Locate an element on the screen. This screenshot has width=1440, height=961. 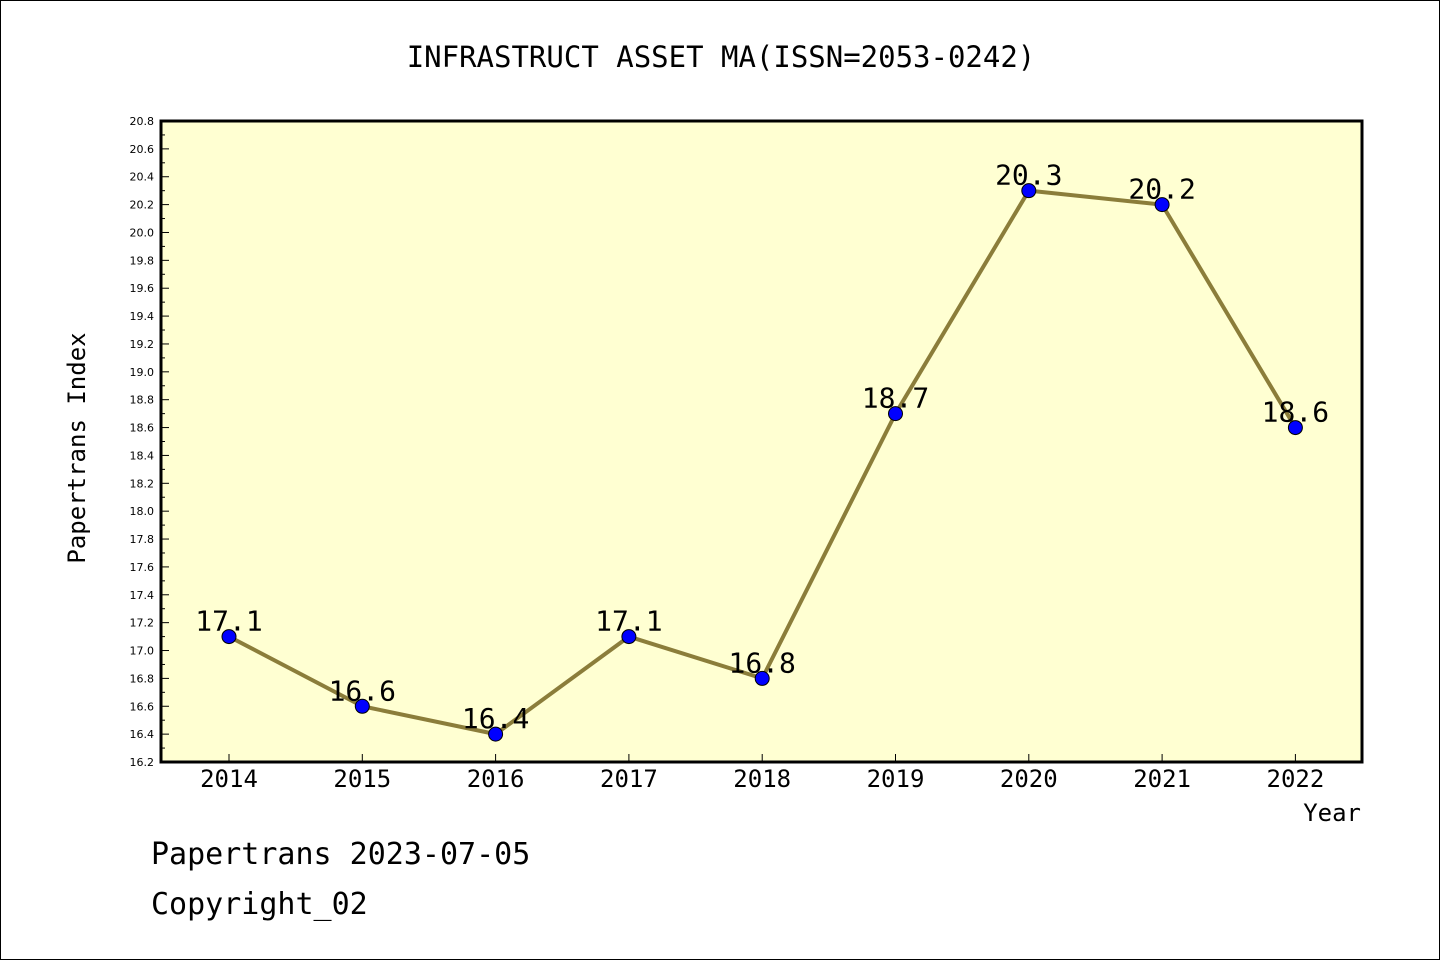
x-tick-label: 2021 is located at coordinates (1162, 779).